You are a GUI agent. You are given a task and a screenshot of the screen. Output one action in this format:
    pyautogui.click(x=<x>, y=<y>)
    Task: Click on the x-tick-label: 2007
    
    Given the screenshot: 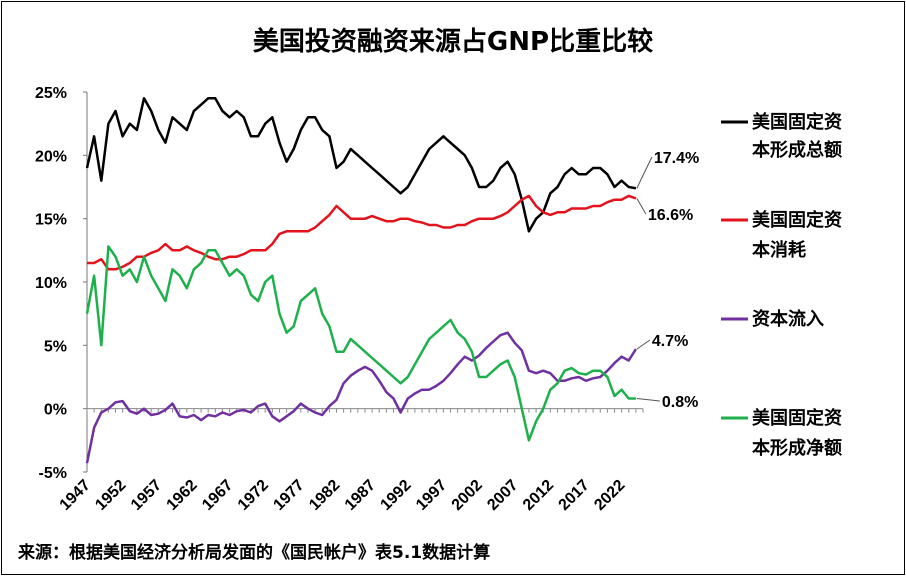 What is the action you would take?
    pyautogui.click(x=502, y=495)
    